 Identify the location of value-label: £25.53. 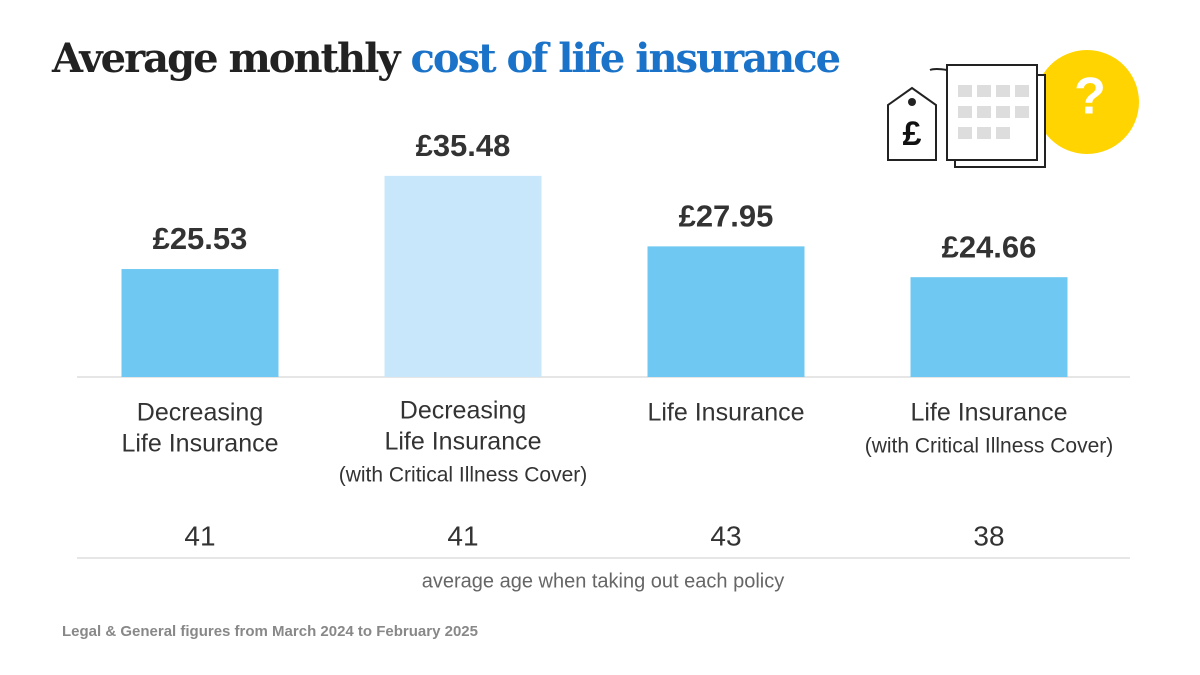
(200, 238).